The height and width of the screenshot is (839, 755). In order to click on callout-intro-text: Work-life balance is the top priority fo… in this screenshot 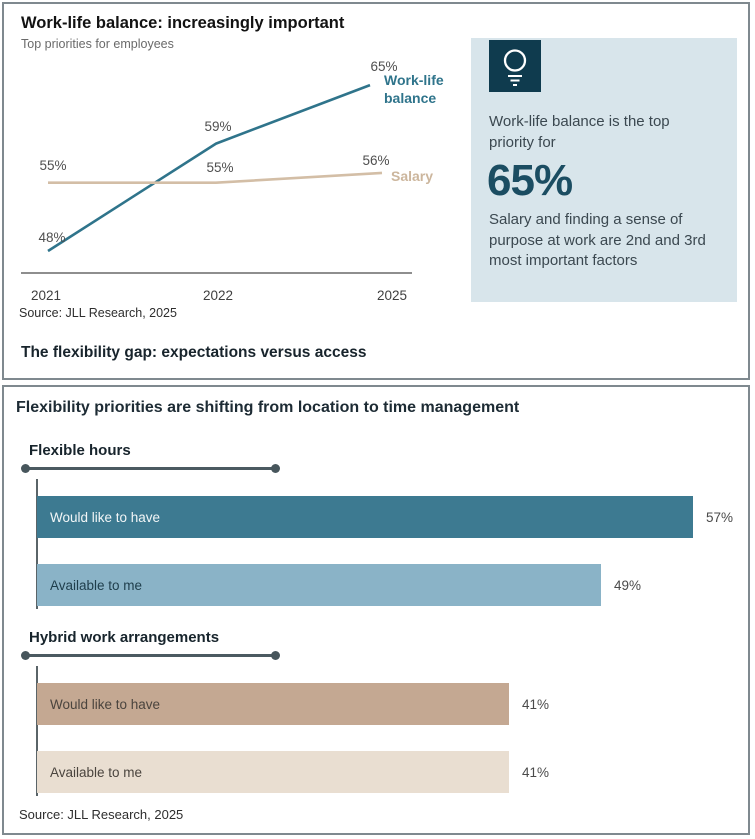, I will do `click(579, 132)`.